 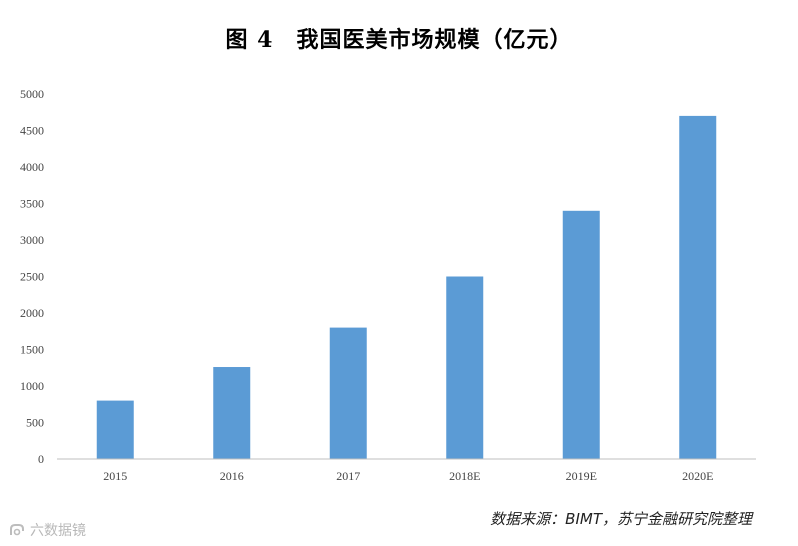 What do you see at coordinates (464, 476) in the screenshot?
I see `x-tick-label: 2018E` at bounding box center [464, 476].